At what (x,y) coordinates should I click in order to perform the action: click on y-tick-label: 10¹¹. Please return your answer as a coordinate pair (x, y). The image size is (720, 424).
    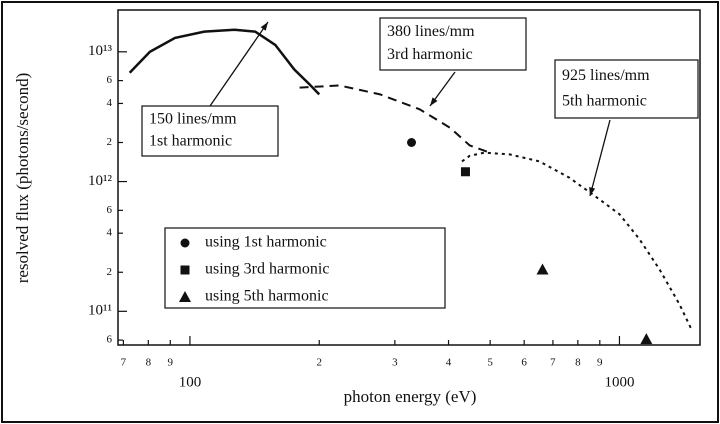
    Looking at the image, I should click on (100, 311).